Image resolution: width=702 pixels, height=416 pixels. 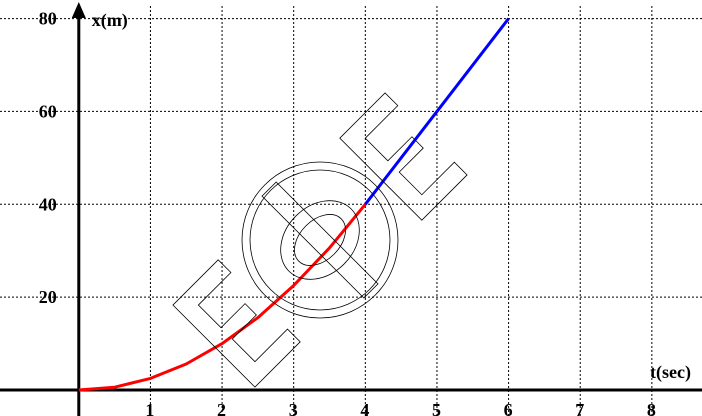 What do you see at coordinates (48, 111) in the screenshot?
I see `y-tick-label: 60` at bounding box center [48, 111].